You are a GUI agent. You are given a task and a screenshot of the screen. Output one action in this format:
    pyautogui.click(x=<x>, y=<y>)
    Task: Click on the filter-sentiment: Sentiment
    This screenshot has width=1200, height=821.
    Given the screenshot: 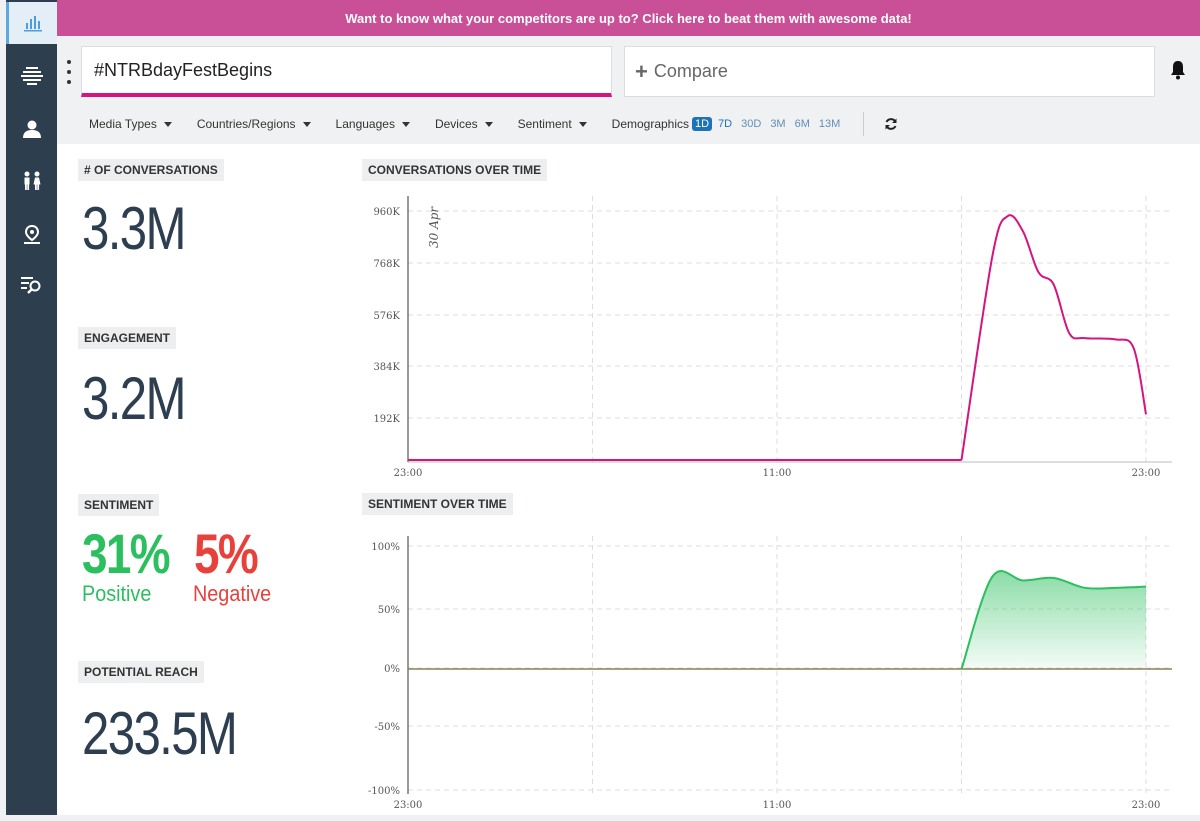 What is the action you would take?
    pyautogui.click(x=552, y=124)
    